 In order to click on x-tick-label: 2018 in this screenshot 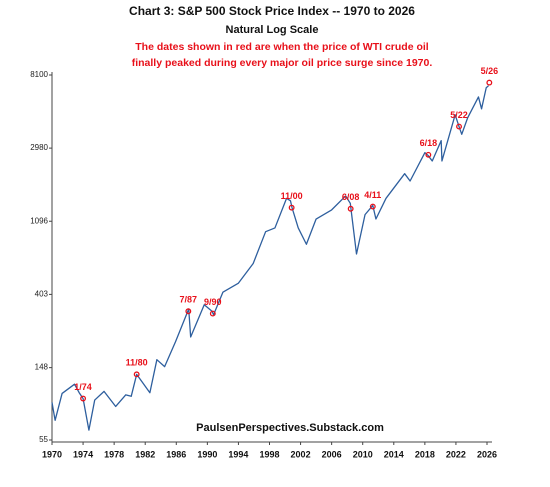, I will do `click(425, 454)`.